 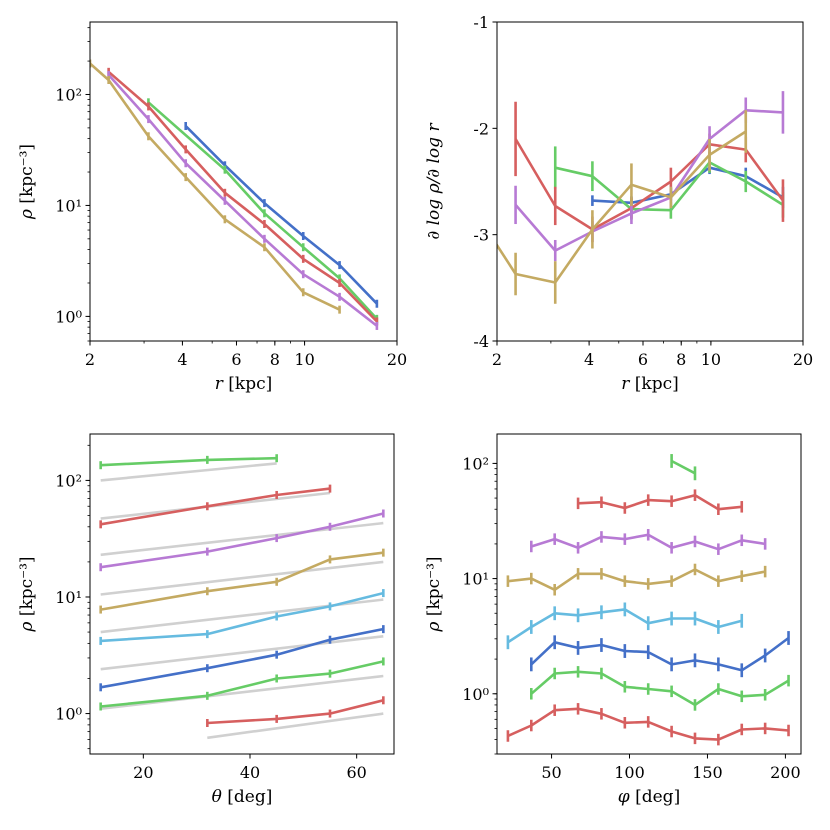 I want to click on x-axis-label: θ [deg], so click(x=242, y=797).